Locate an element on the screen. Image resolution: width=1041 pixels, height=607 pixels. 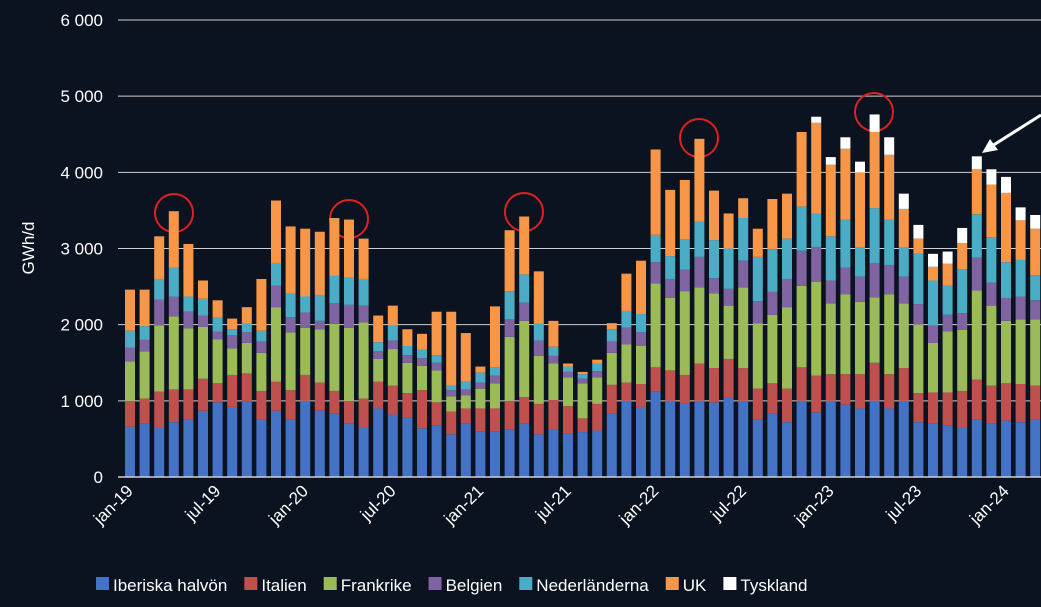
y-tick-label: 4 000 is located at coordinates (81, 172).